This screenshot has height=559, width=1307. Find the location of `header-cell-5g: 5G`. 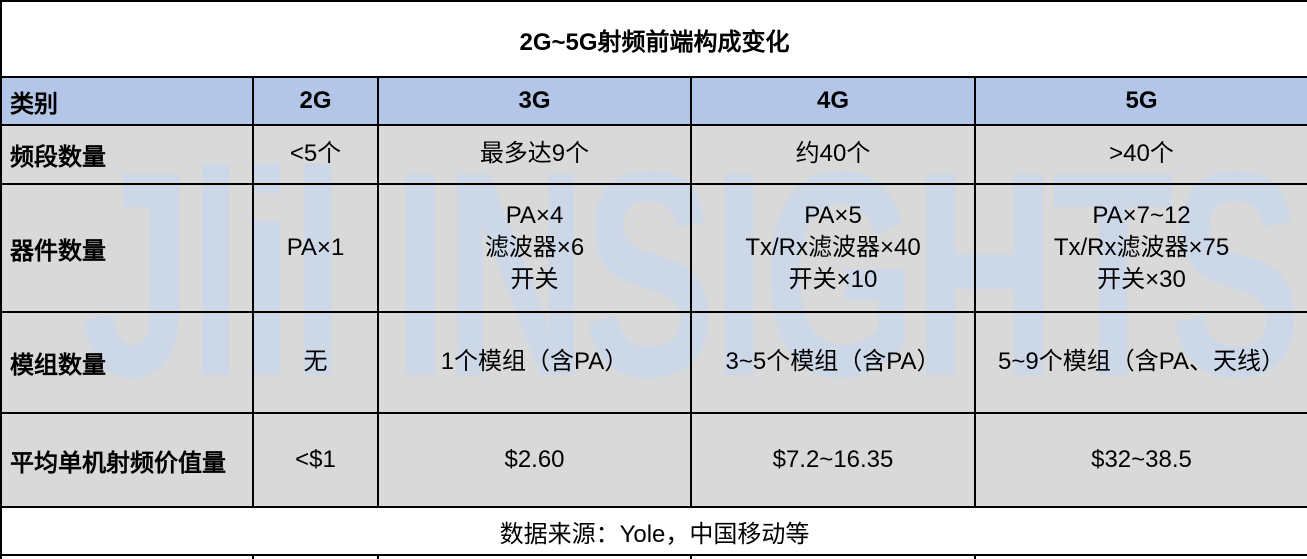

header-cell-5g: 5G is located at coordinates (1140, 101).